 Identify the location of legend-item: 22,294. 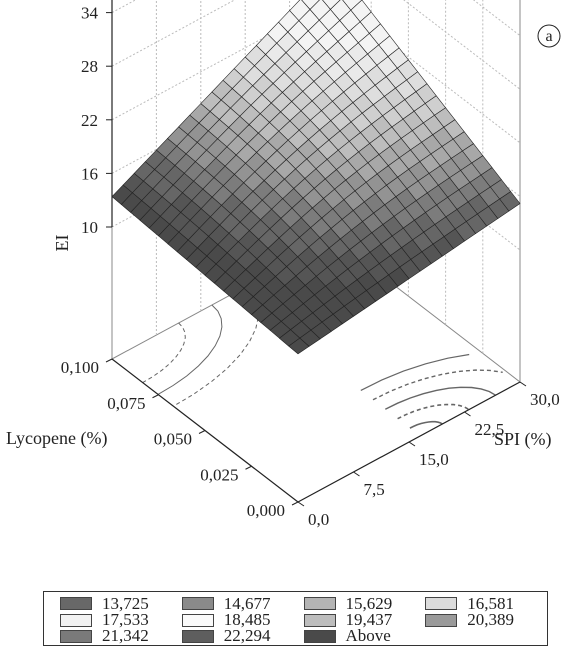
(243, 637).